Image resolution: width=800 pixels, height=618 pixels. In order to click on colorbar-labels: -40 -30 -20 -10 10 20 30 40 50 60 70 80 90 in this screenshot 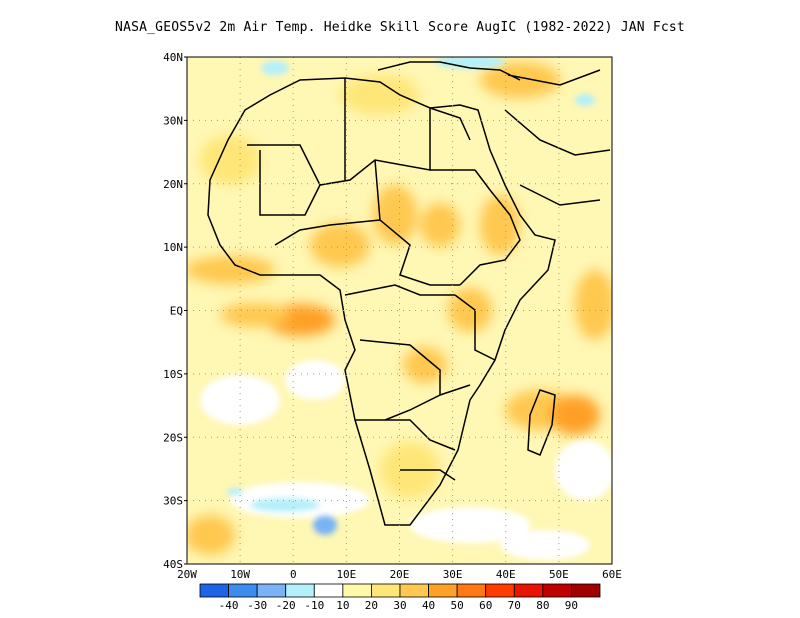, I will do `click(398, 605)`.